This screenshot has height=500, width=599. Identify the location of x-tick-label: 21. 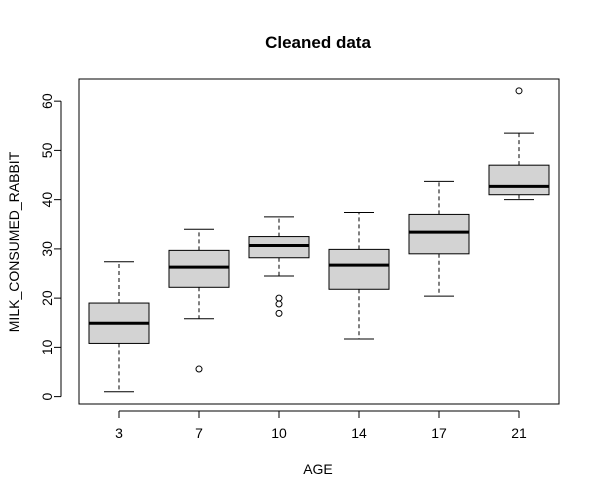
(519, 433).